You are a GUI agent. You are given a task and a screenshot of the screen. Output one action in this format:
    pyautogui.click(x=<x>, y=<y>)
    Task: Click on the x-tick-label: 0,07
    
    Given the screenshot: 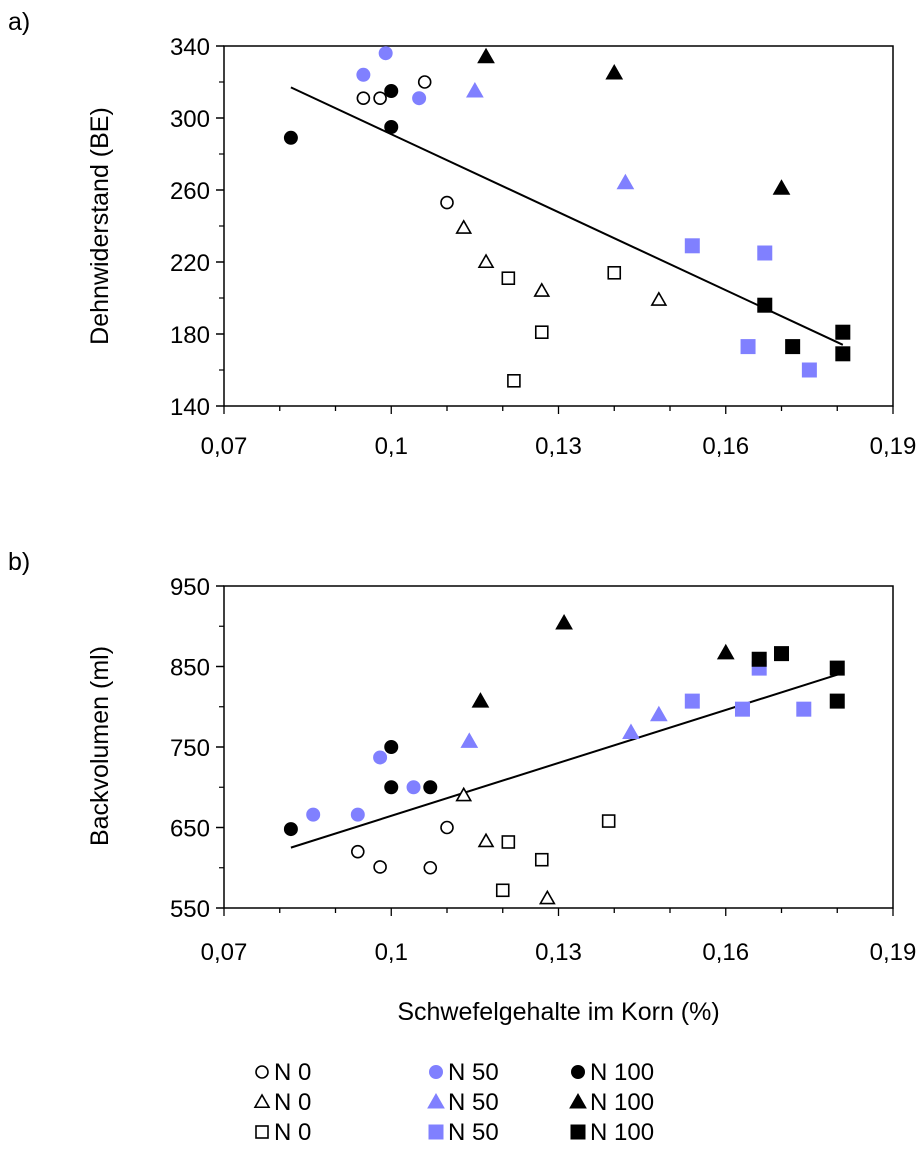 What is the action you would take?
    pyautogui.click(x=224, y=446)
    